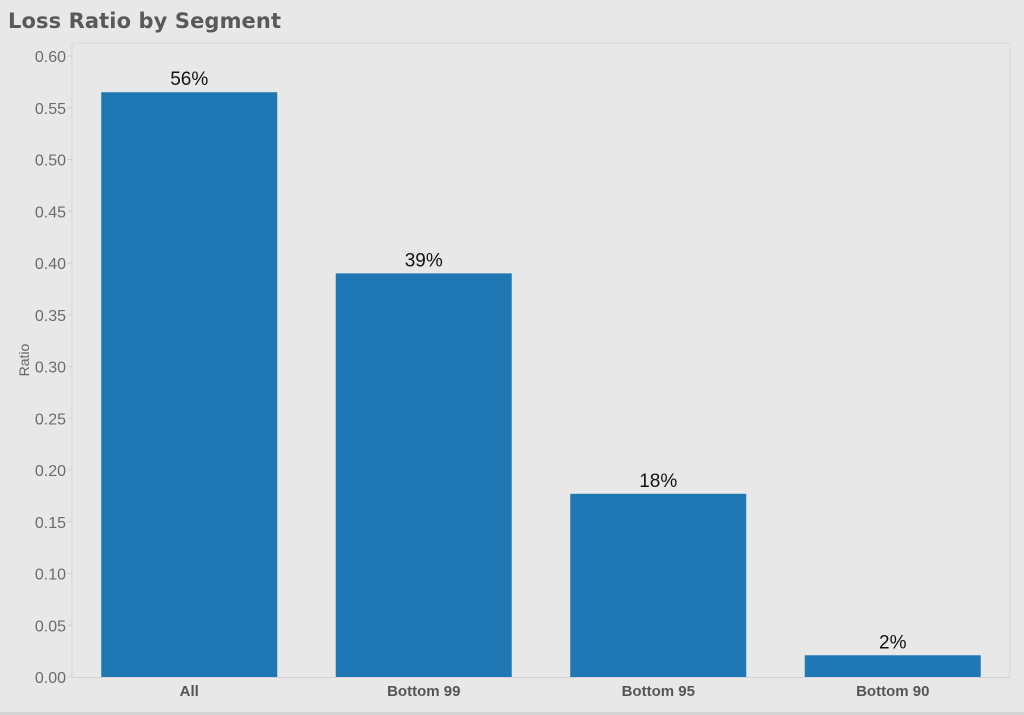  What do you see at coordinates (50, 419) in the screenshot?
I see `y-tick-label: 0.25` at bounding box center [50, 419].